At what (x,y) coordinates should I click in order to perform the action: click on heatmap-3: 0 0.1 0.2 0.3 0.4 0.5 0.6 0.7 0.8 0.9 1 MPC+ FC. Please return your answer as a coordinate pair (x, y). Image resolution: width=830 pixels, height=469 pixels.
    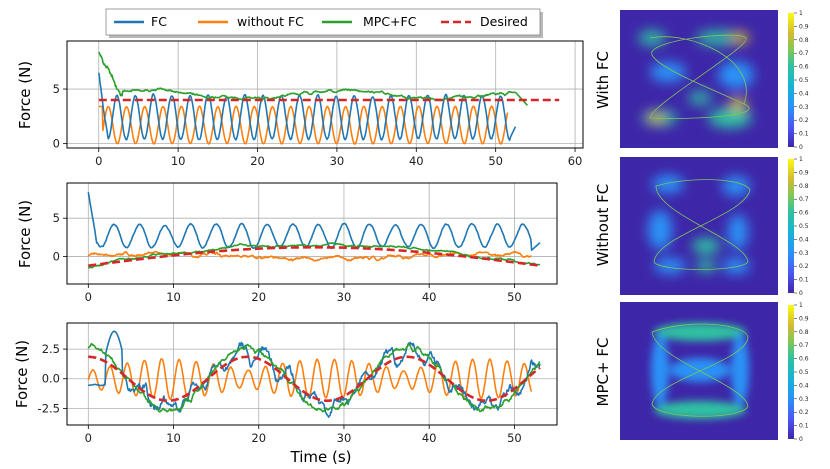
    Looking at the image, I should click on (701, 372).